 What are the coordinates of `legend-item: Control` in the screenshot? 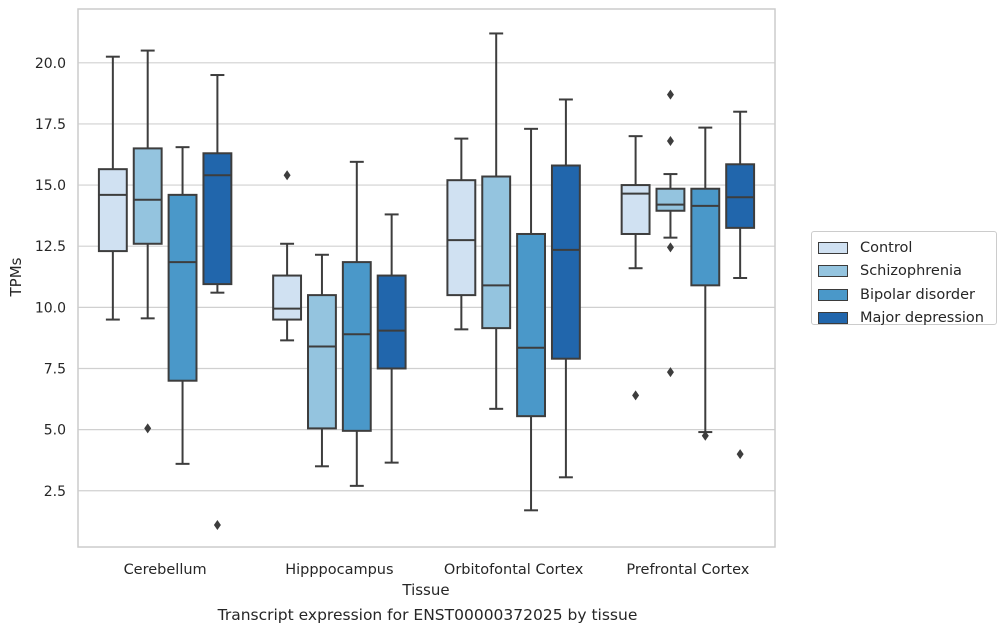 It's located at (907, 248).